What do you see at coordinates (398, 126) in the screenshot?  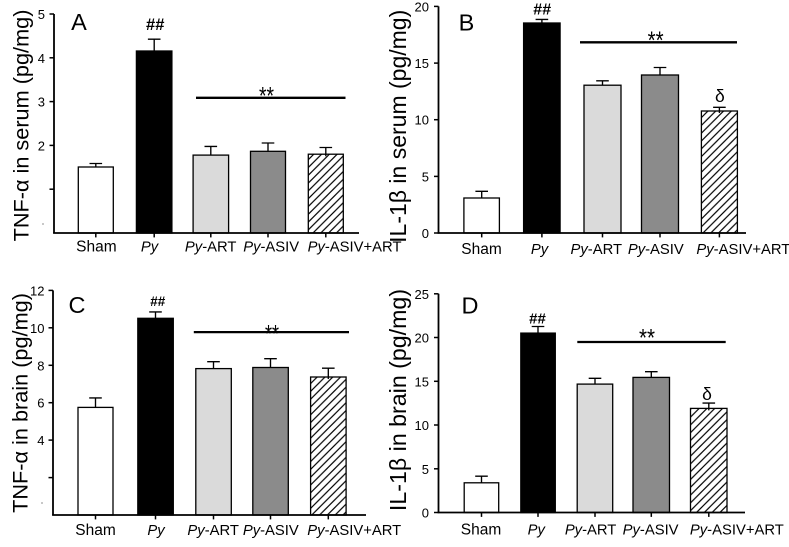 I see `svg-text: IL-1β in serum (pg/mg)` at bounding box center [398, 126].